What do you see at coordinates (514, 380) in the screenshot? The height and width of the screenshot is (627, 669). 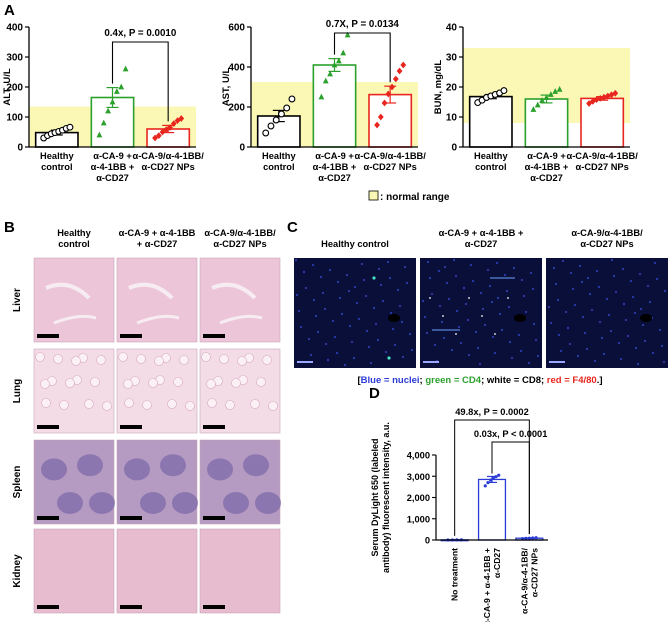 I see `legend-sep2: ; white = CD8;` at bounding box center [514, 380].